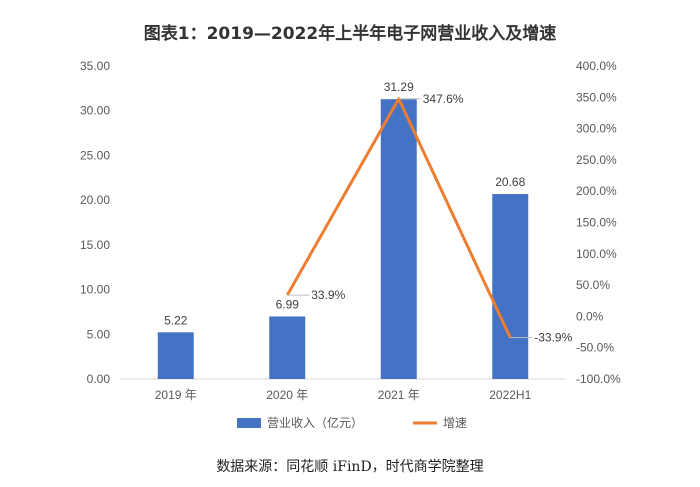 The height and width of the screenshot is (487, 700). Describe the element at coordinates (328, 295) in the screenshot. I see `line-value-label: 33.9%` at that location.